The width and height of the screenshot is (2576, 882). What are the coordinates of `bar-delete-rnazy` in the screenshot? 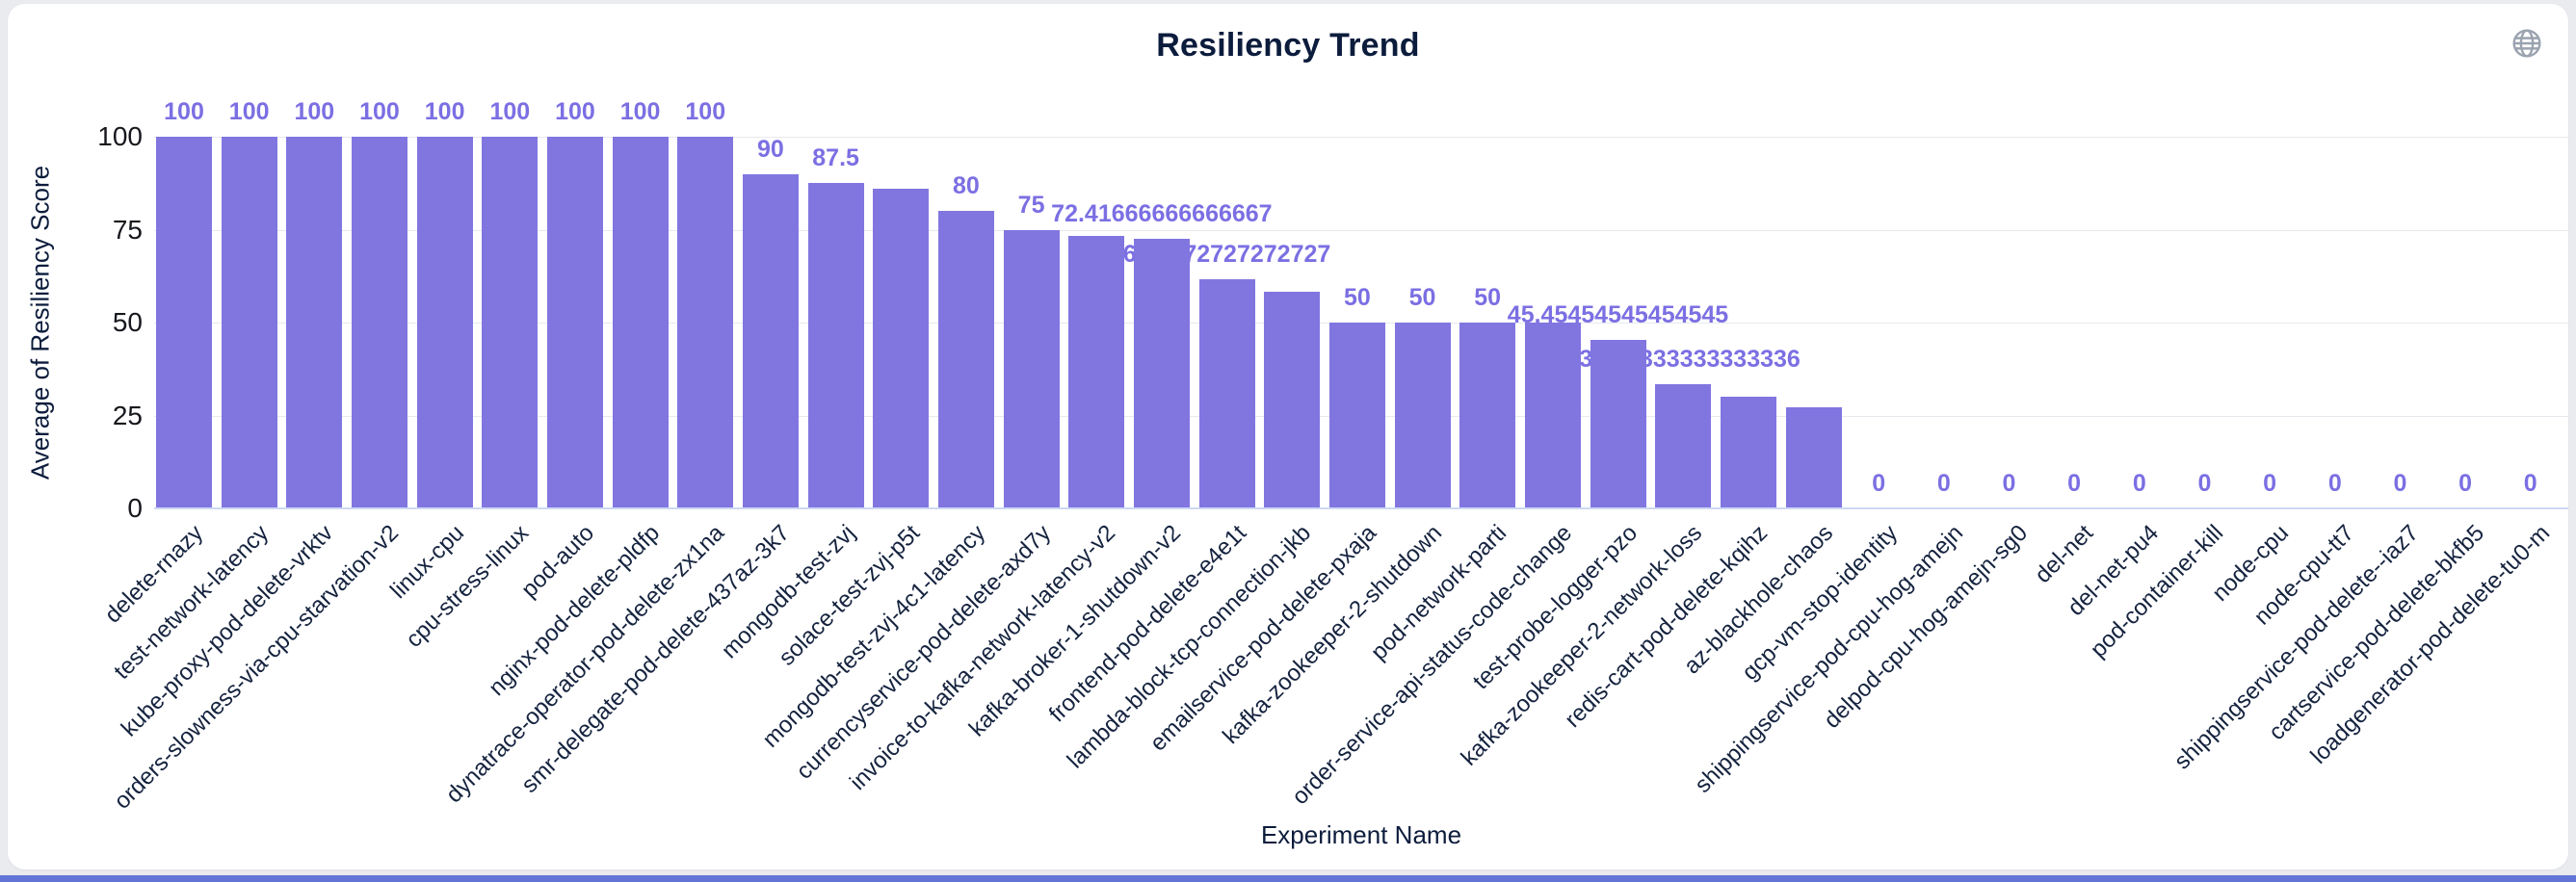 It's located at (184, 322).